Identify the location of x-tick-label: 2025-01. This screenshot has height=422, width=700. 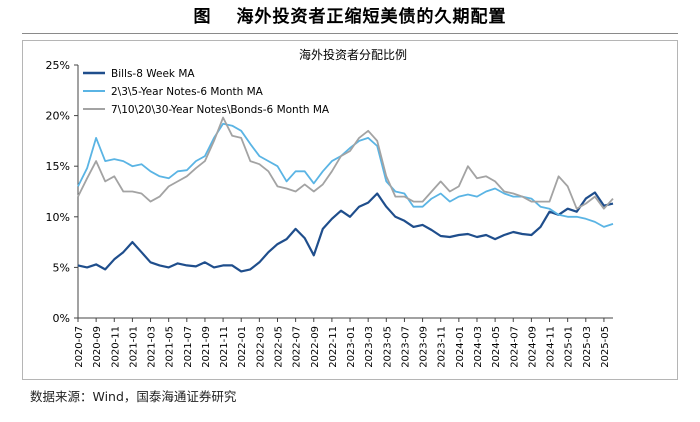
(569, 347).